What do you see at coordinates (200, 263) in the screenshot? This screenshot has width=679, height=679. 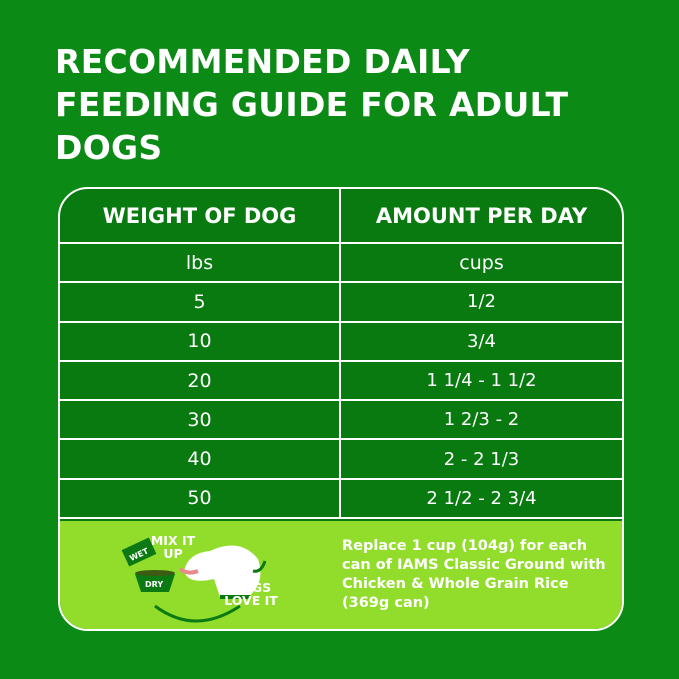 I see `unit-weight: lbs` at bounding box center [200, 263].